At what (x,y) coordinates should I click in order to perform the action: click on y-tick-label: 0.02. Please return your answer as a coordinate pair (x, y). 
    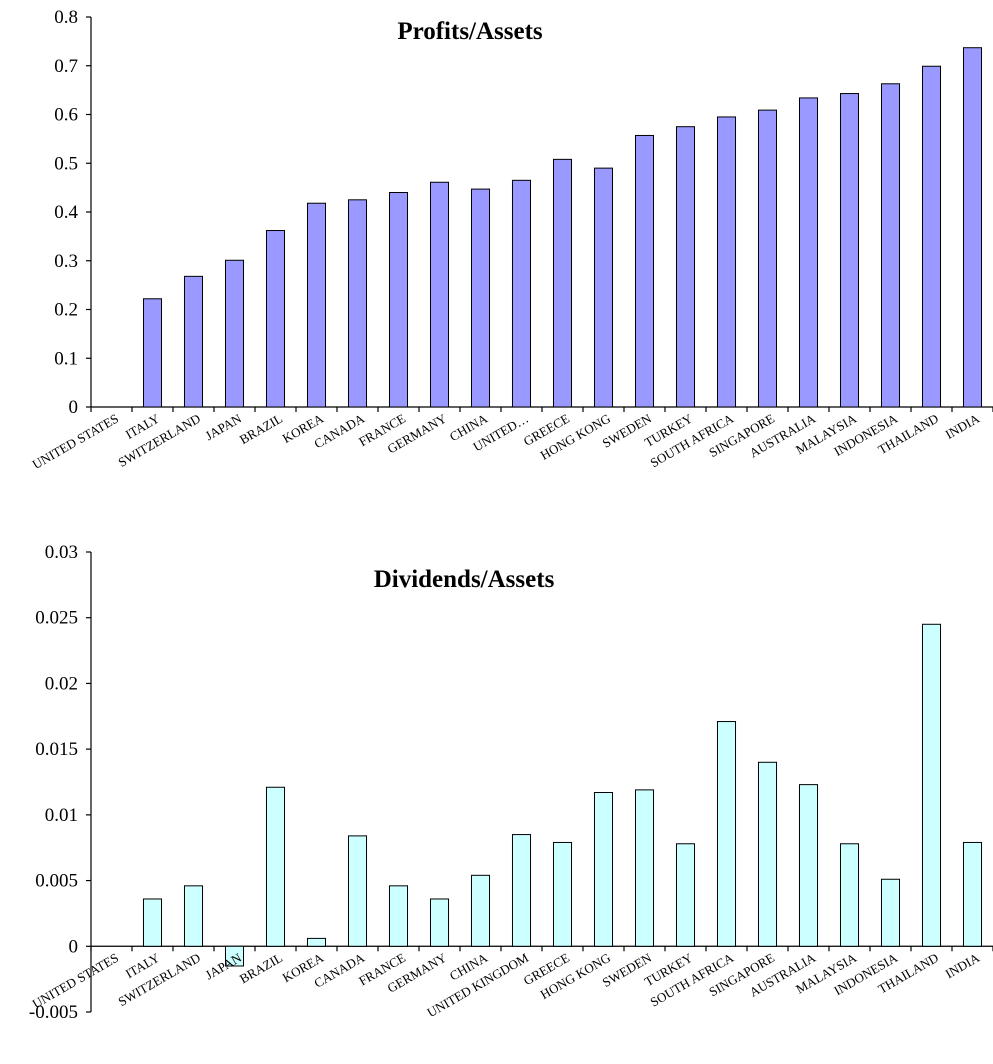
    Looking at the image, I should click on (61, 683).